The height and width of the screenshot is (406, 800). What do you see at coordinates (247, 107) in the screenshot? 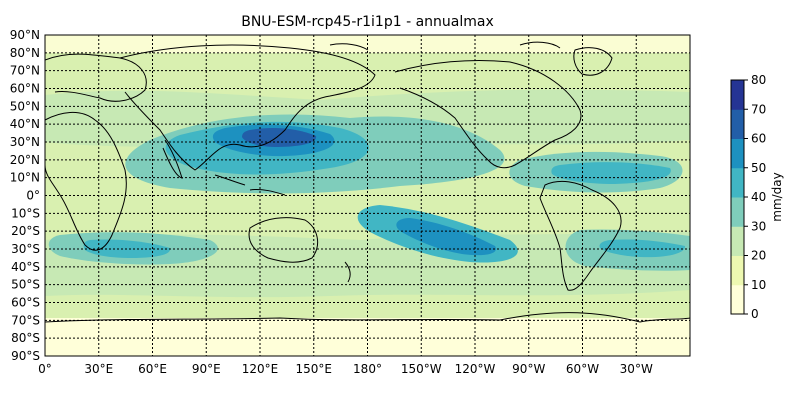
I see `asia-outline` at bounding box center [247, 107].